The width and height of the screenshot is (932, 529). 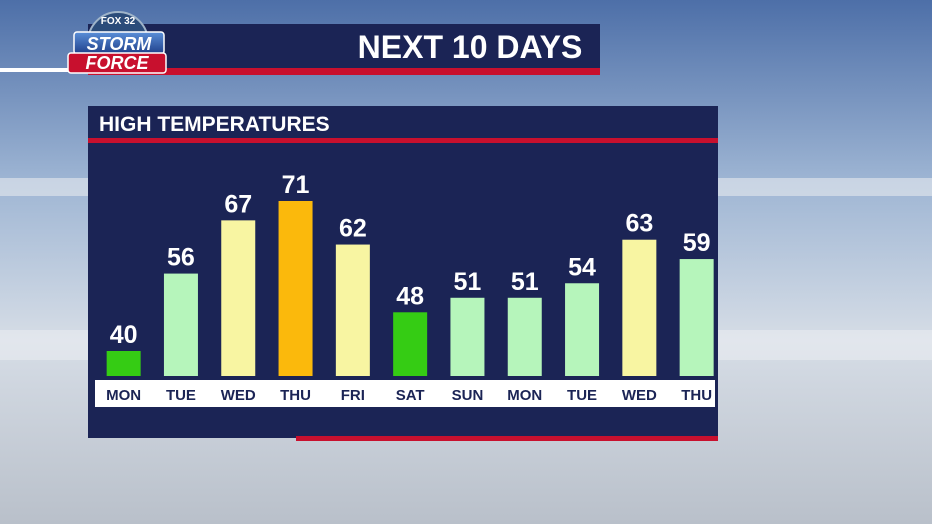 What do you see at coordinates (296, 185) in the screenshot?
I see `data-label: 71` at bounding box center [296, 185].